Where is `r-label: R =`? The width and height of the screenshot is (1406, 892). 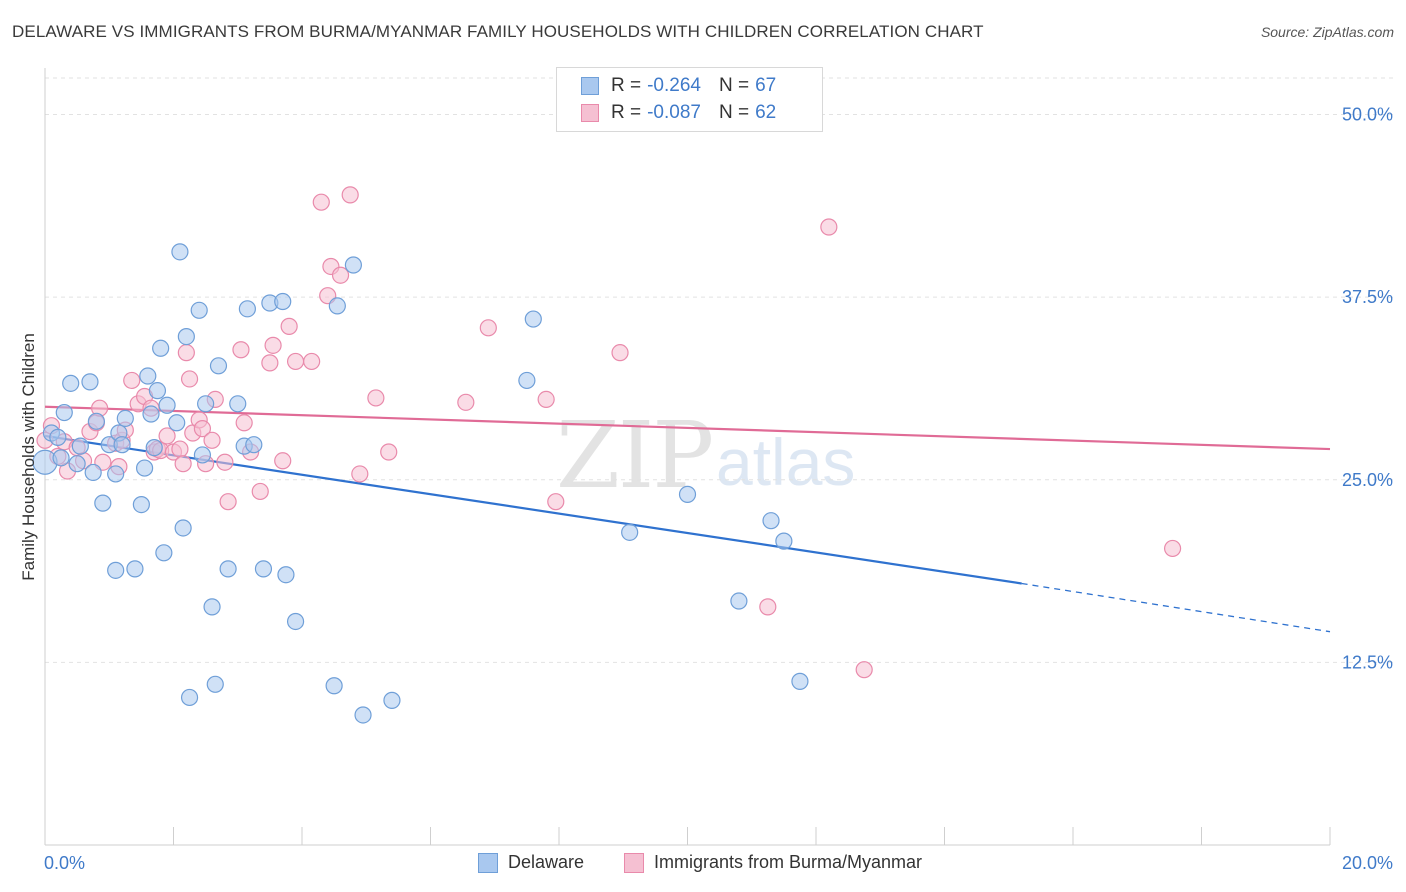 r-label: R = is located at coordinates (626, 85).